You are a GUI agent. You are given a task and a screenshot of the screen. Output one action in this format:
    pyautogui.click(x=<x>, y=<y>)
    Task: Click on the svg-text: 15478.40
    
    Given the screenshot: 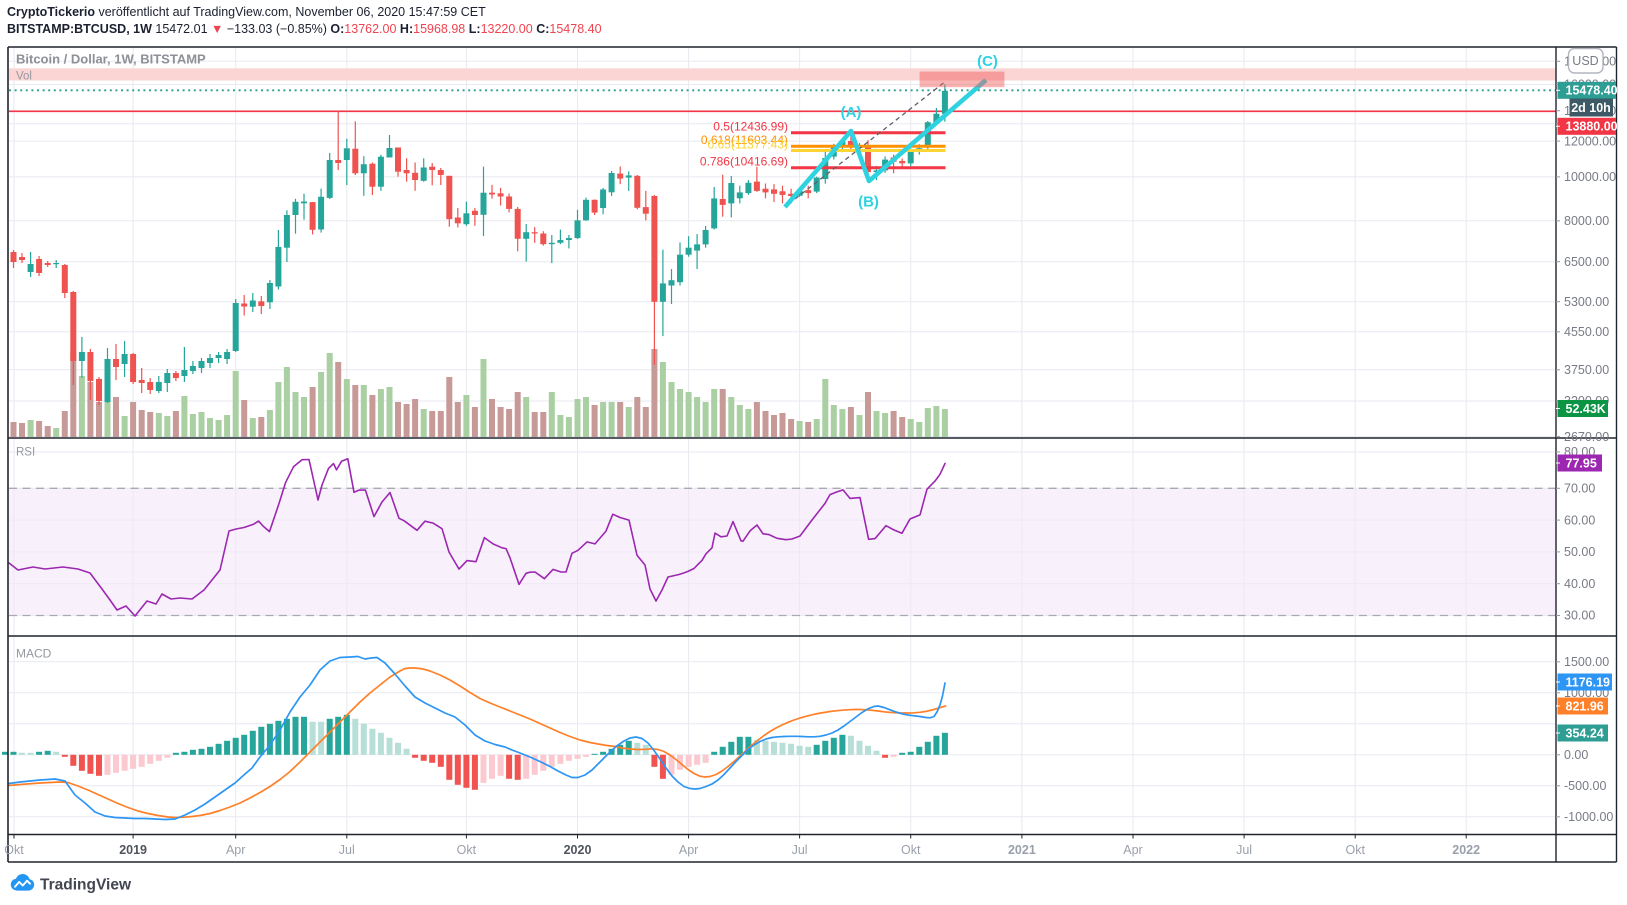 What is the action you would take?
    pyautogui.click(x=1592, y=91)
    